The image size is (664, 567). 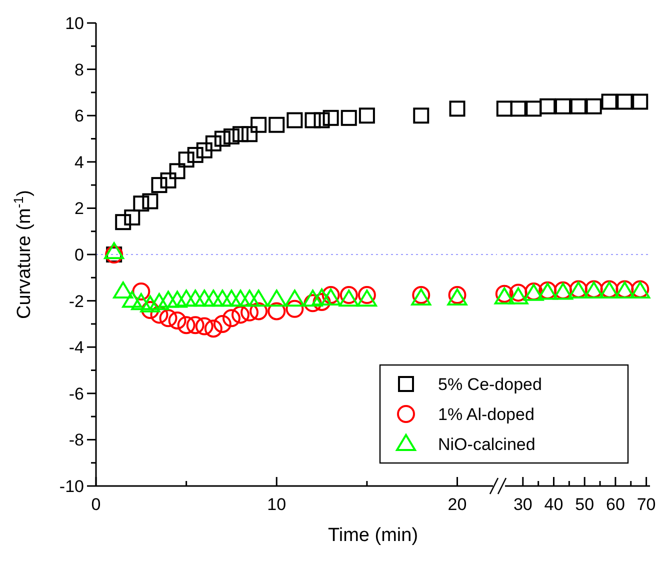 What do you see at coordinates (79, 208) in the screenshot?
I see `y-tick-label: 2` at bounding box center [79, 208].